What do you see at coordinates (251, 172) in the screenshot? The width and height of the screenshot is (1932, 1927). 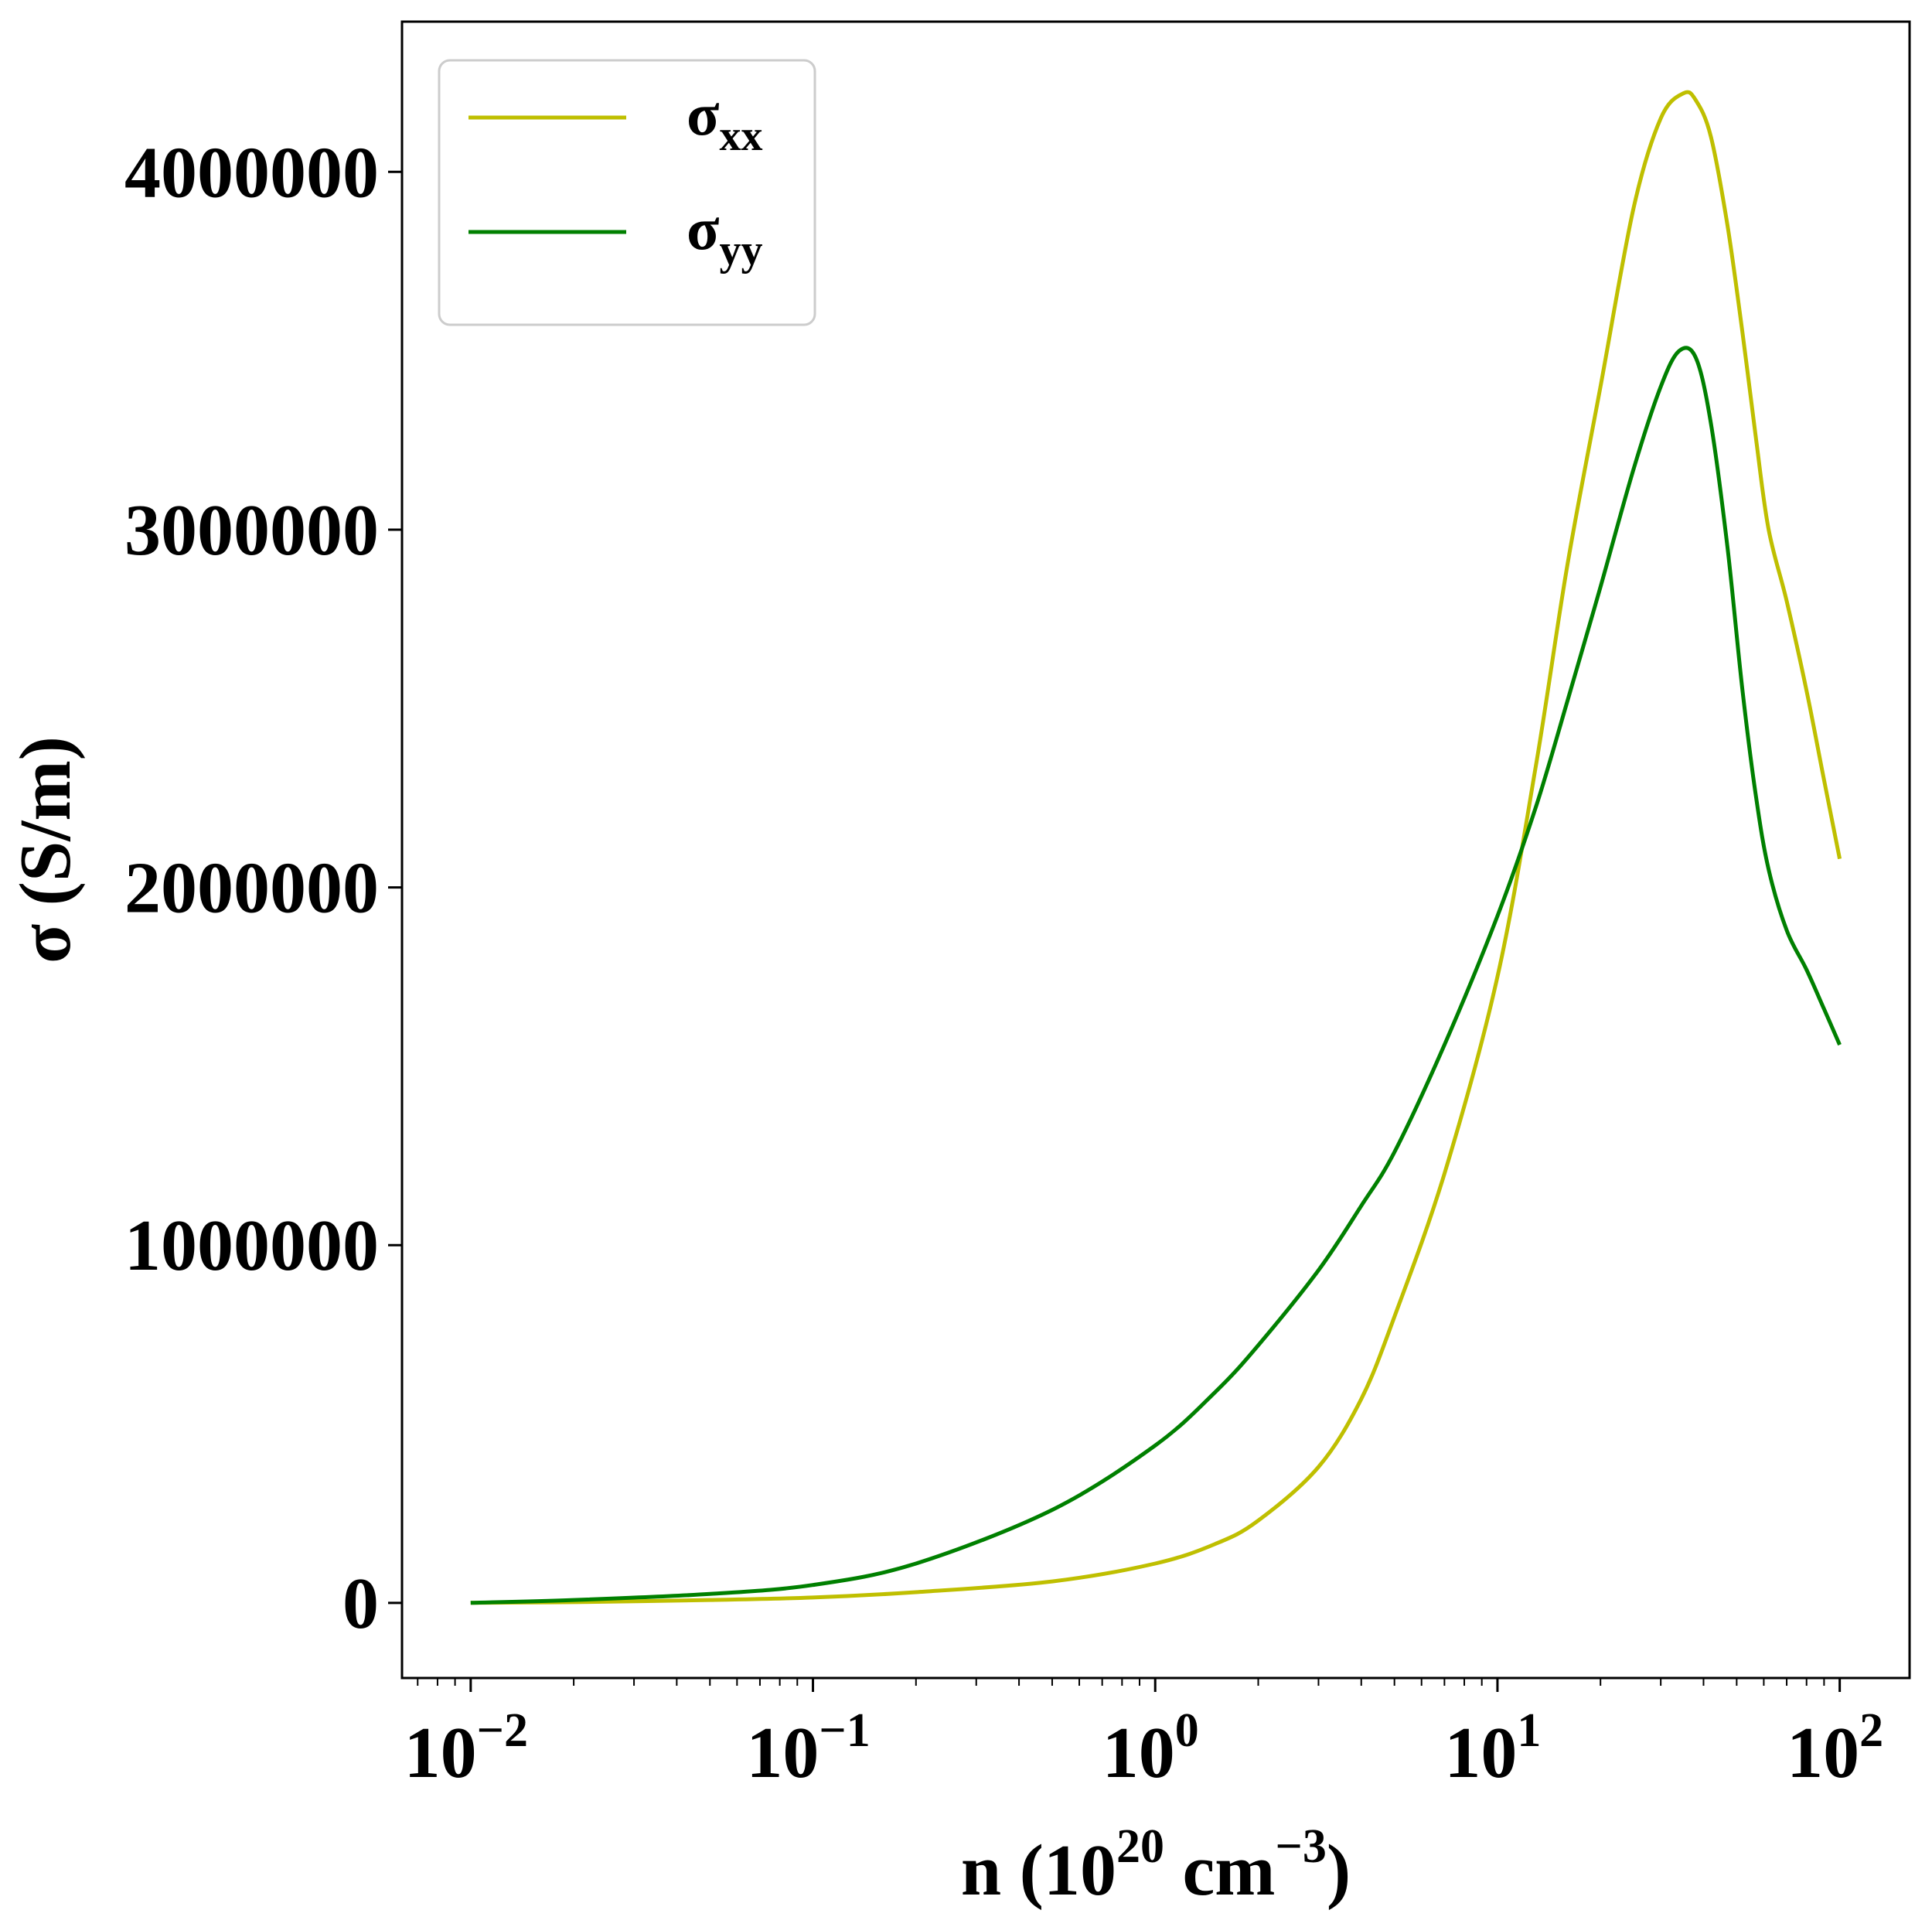 I see `y-tick-label: 4000000` at bounding box center [251, 172].